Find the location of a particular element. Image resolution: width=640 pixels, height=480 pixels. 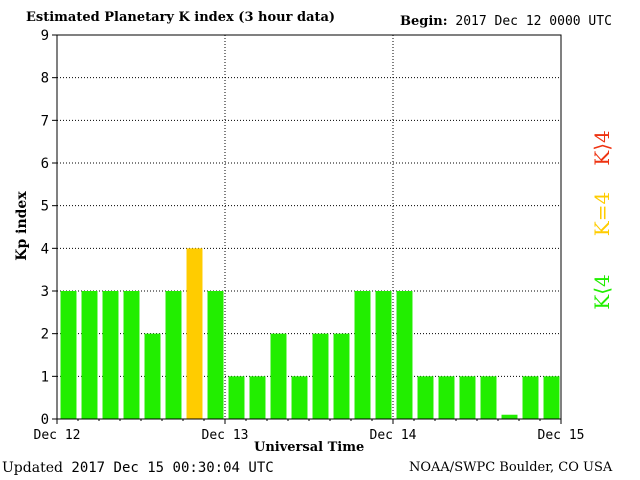

legend-below-4: K⟨4 is located at coordinates (602, 292).